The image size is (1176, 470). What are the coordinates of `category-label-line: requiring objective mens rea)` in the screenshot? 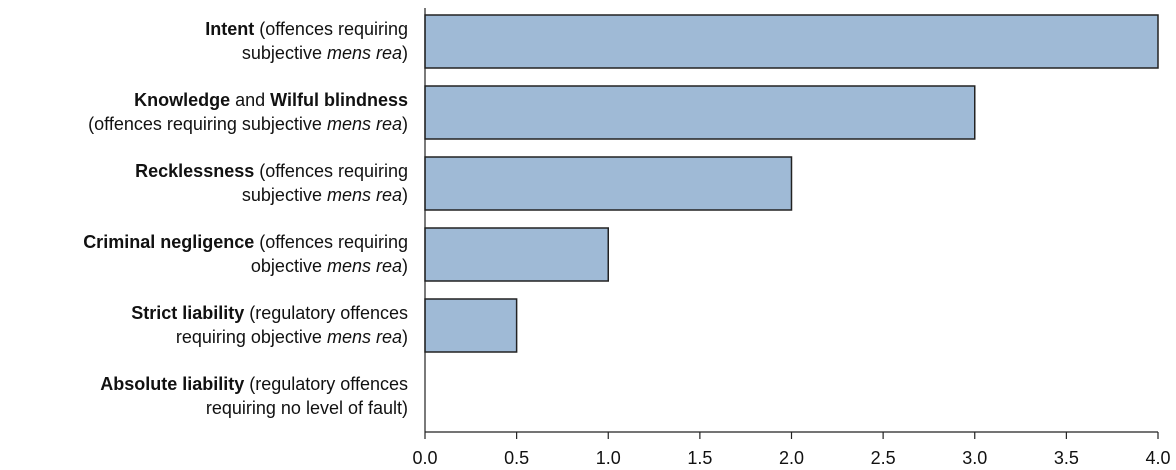 It's located at (204, 337).